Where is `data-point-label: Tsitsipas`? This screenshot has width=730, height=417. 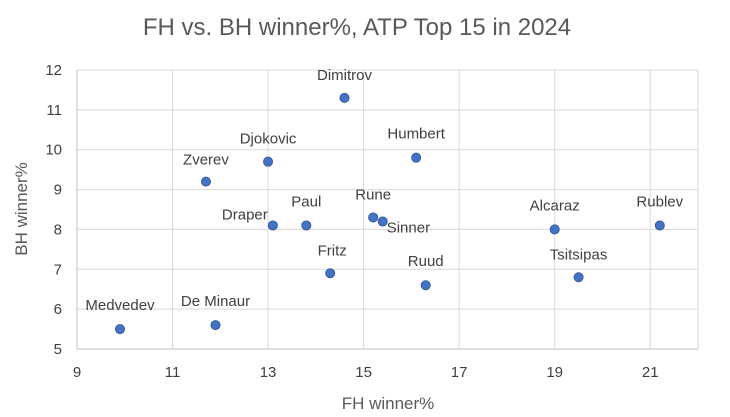 data-point-label: Tsitsipas is located at coordinates (579, 254).